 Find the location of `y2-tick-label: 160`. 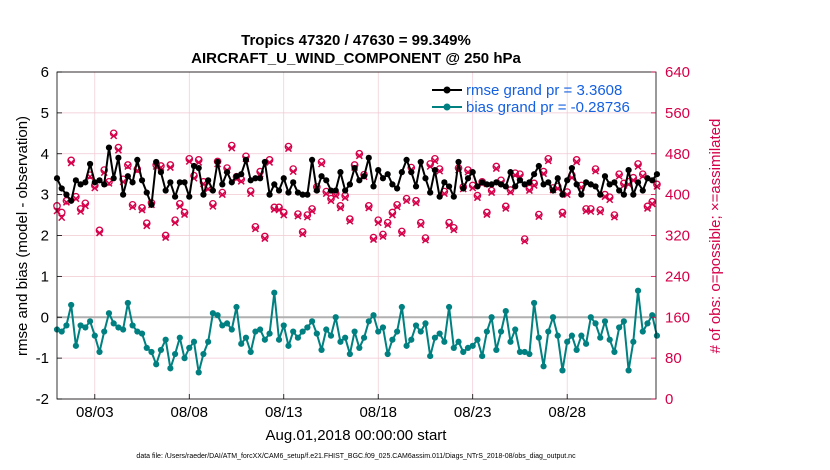

y2-tick-label: 160 is located at coordinates (677, 317).